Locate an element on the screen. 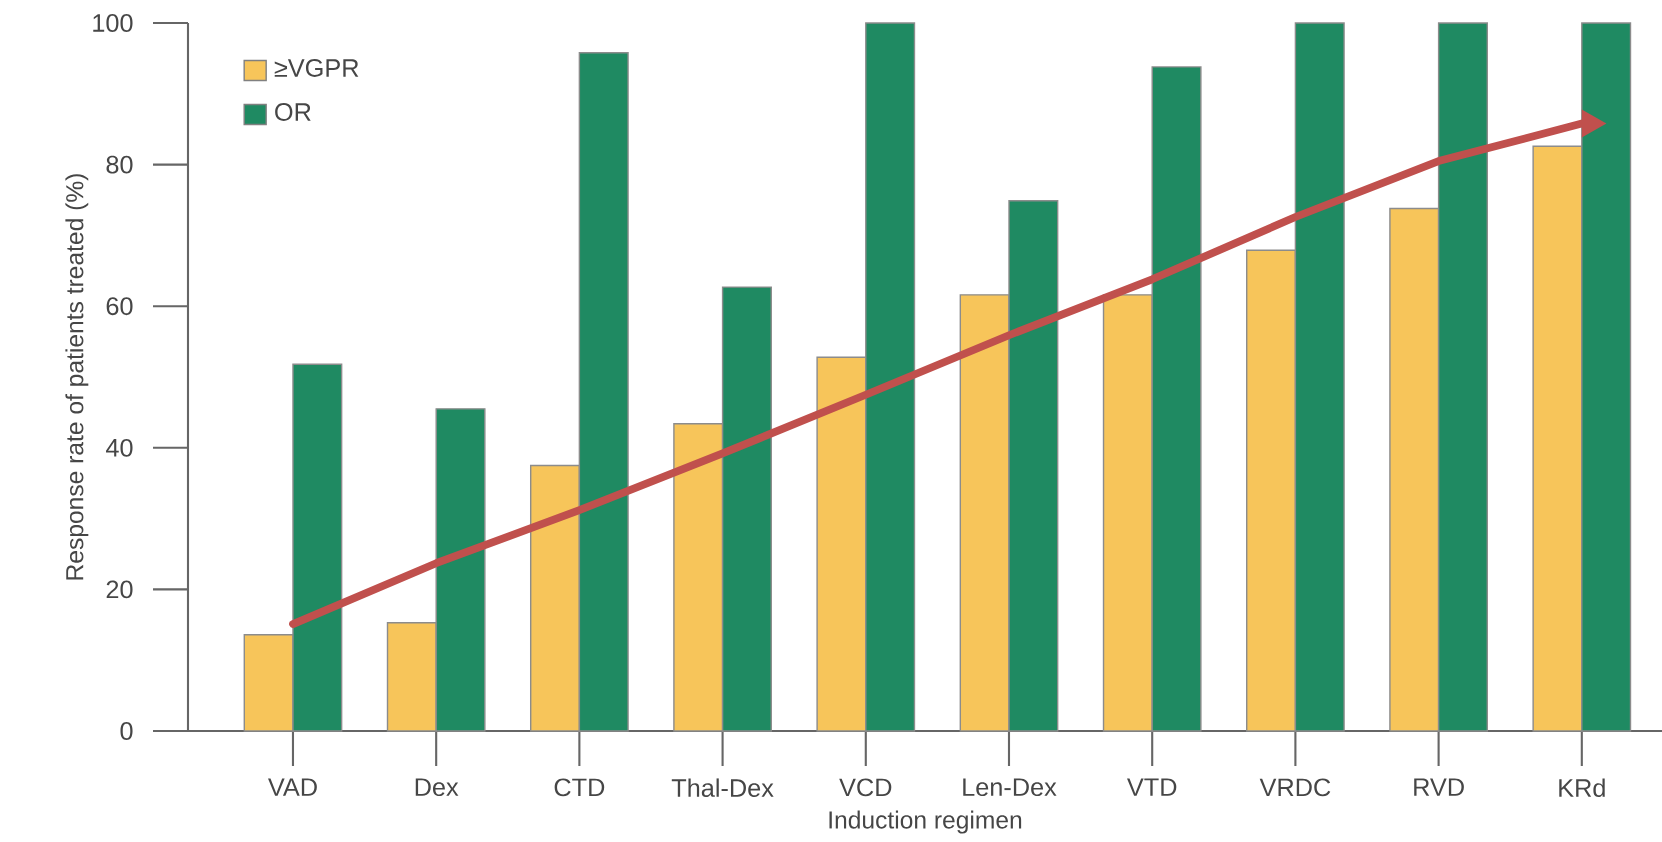  x-tick-label: Len-Dex is located at coordinates (1010, 787).